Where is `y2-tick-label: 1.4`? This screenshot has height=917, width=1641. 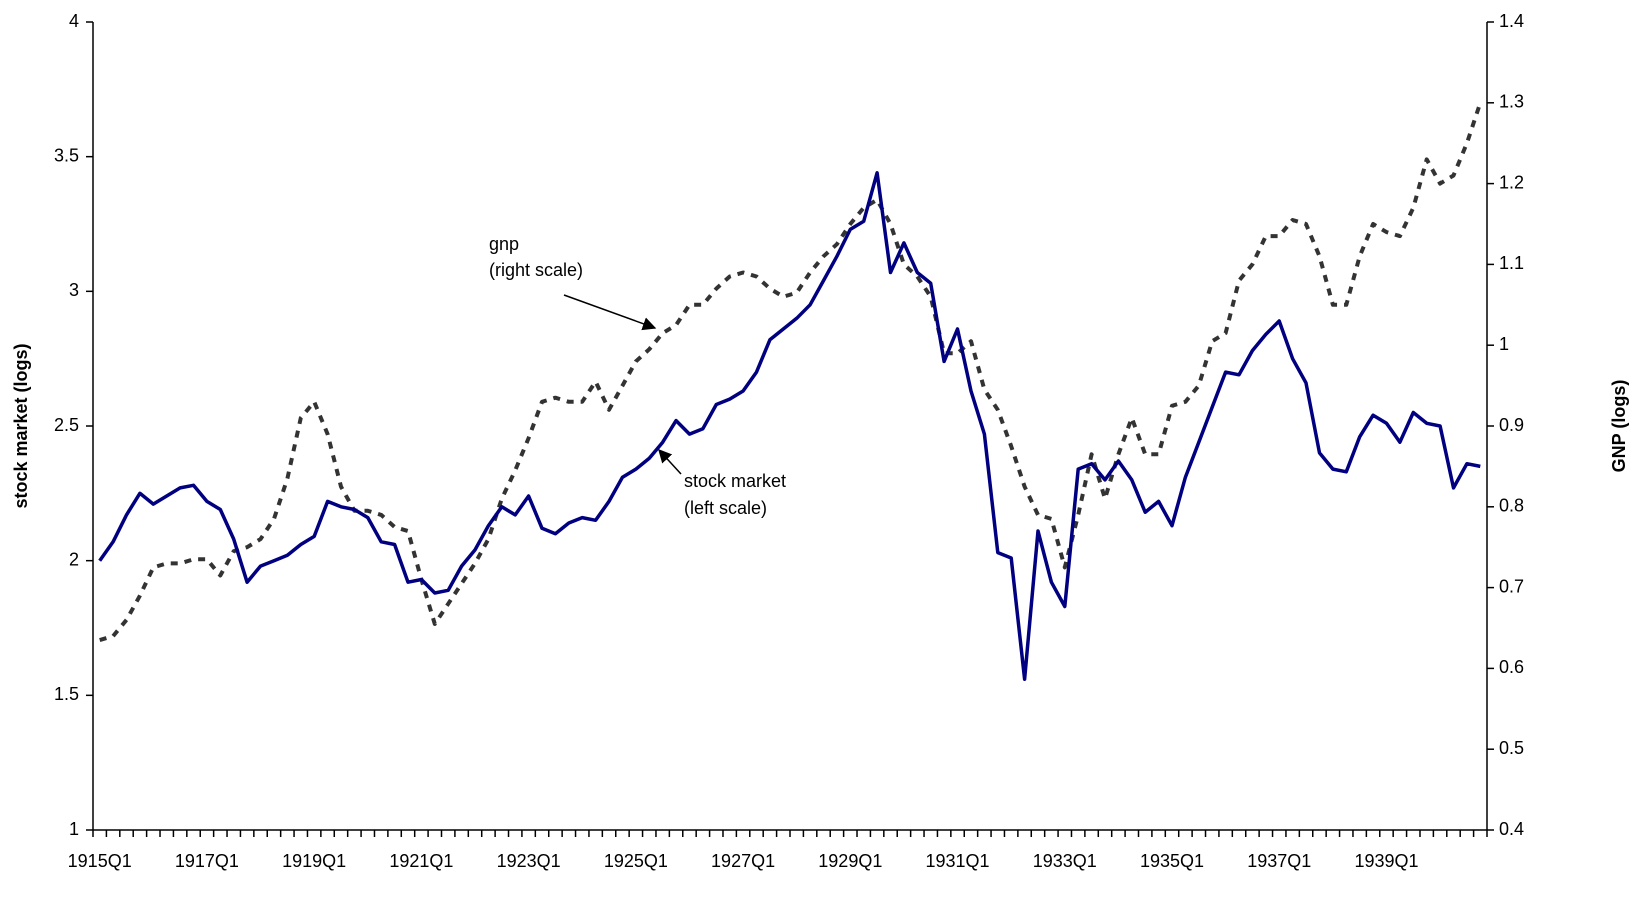 y2-tick-label: 1.4 is located at coordinates (1511, 21).